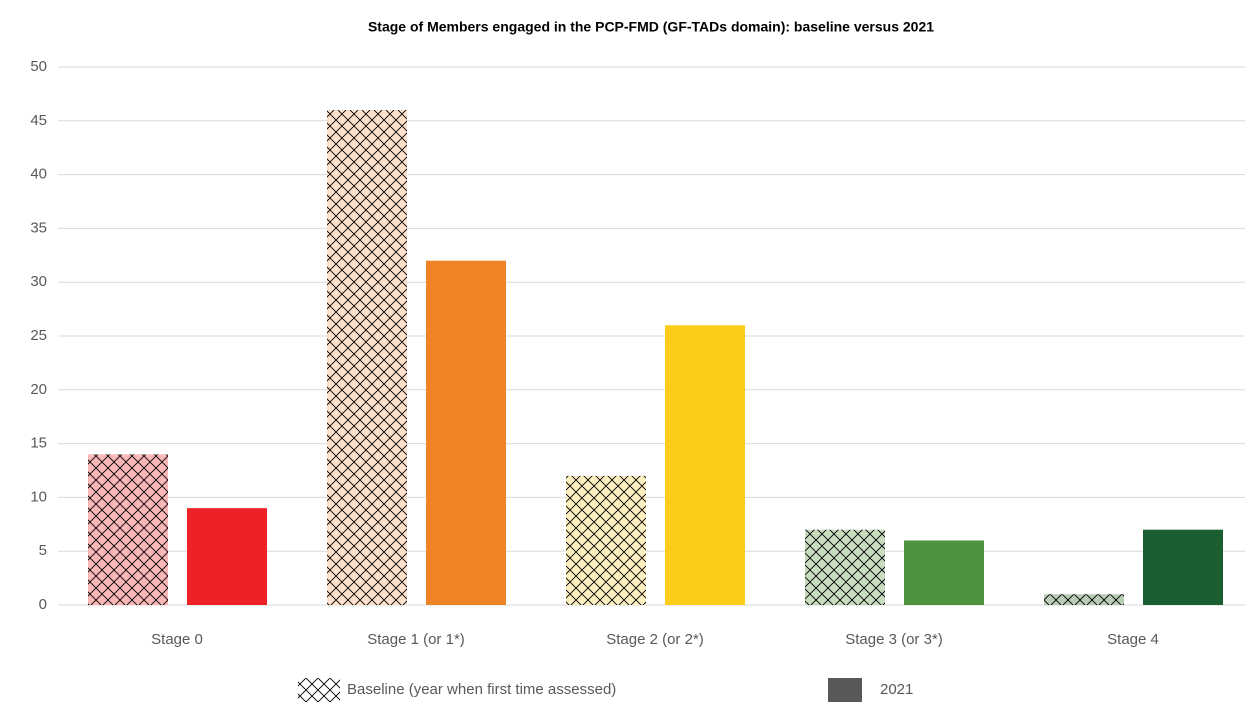  Describe the element at coordinates (38, 227) in the screenshot. I see `y-tick-label: 35` at that location.